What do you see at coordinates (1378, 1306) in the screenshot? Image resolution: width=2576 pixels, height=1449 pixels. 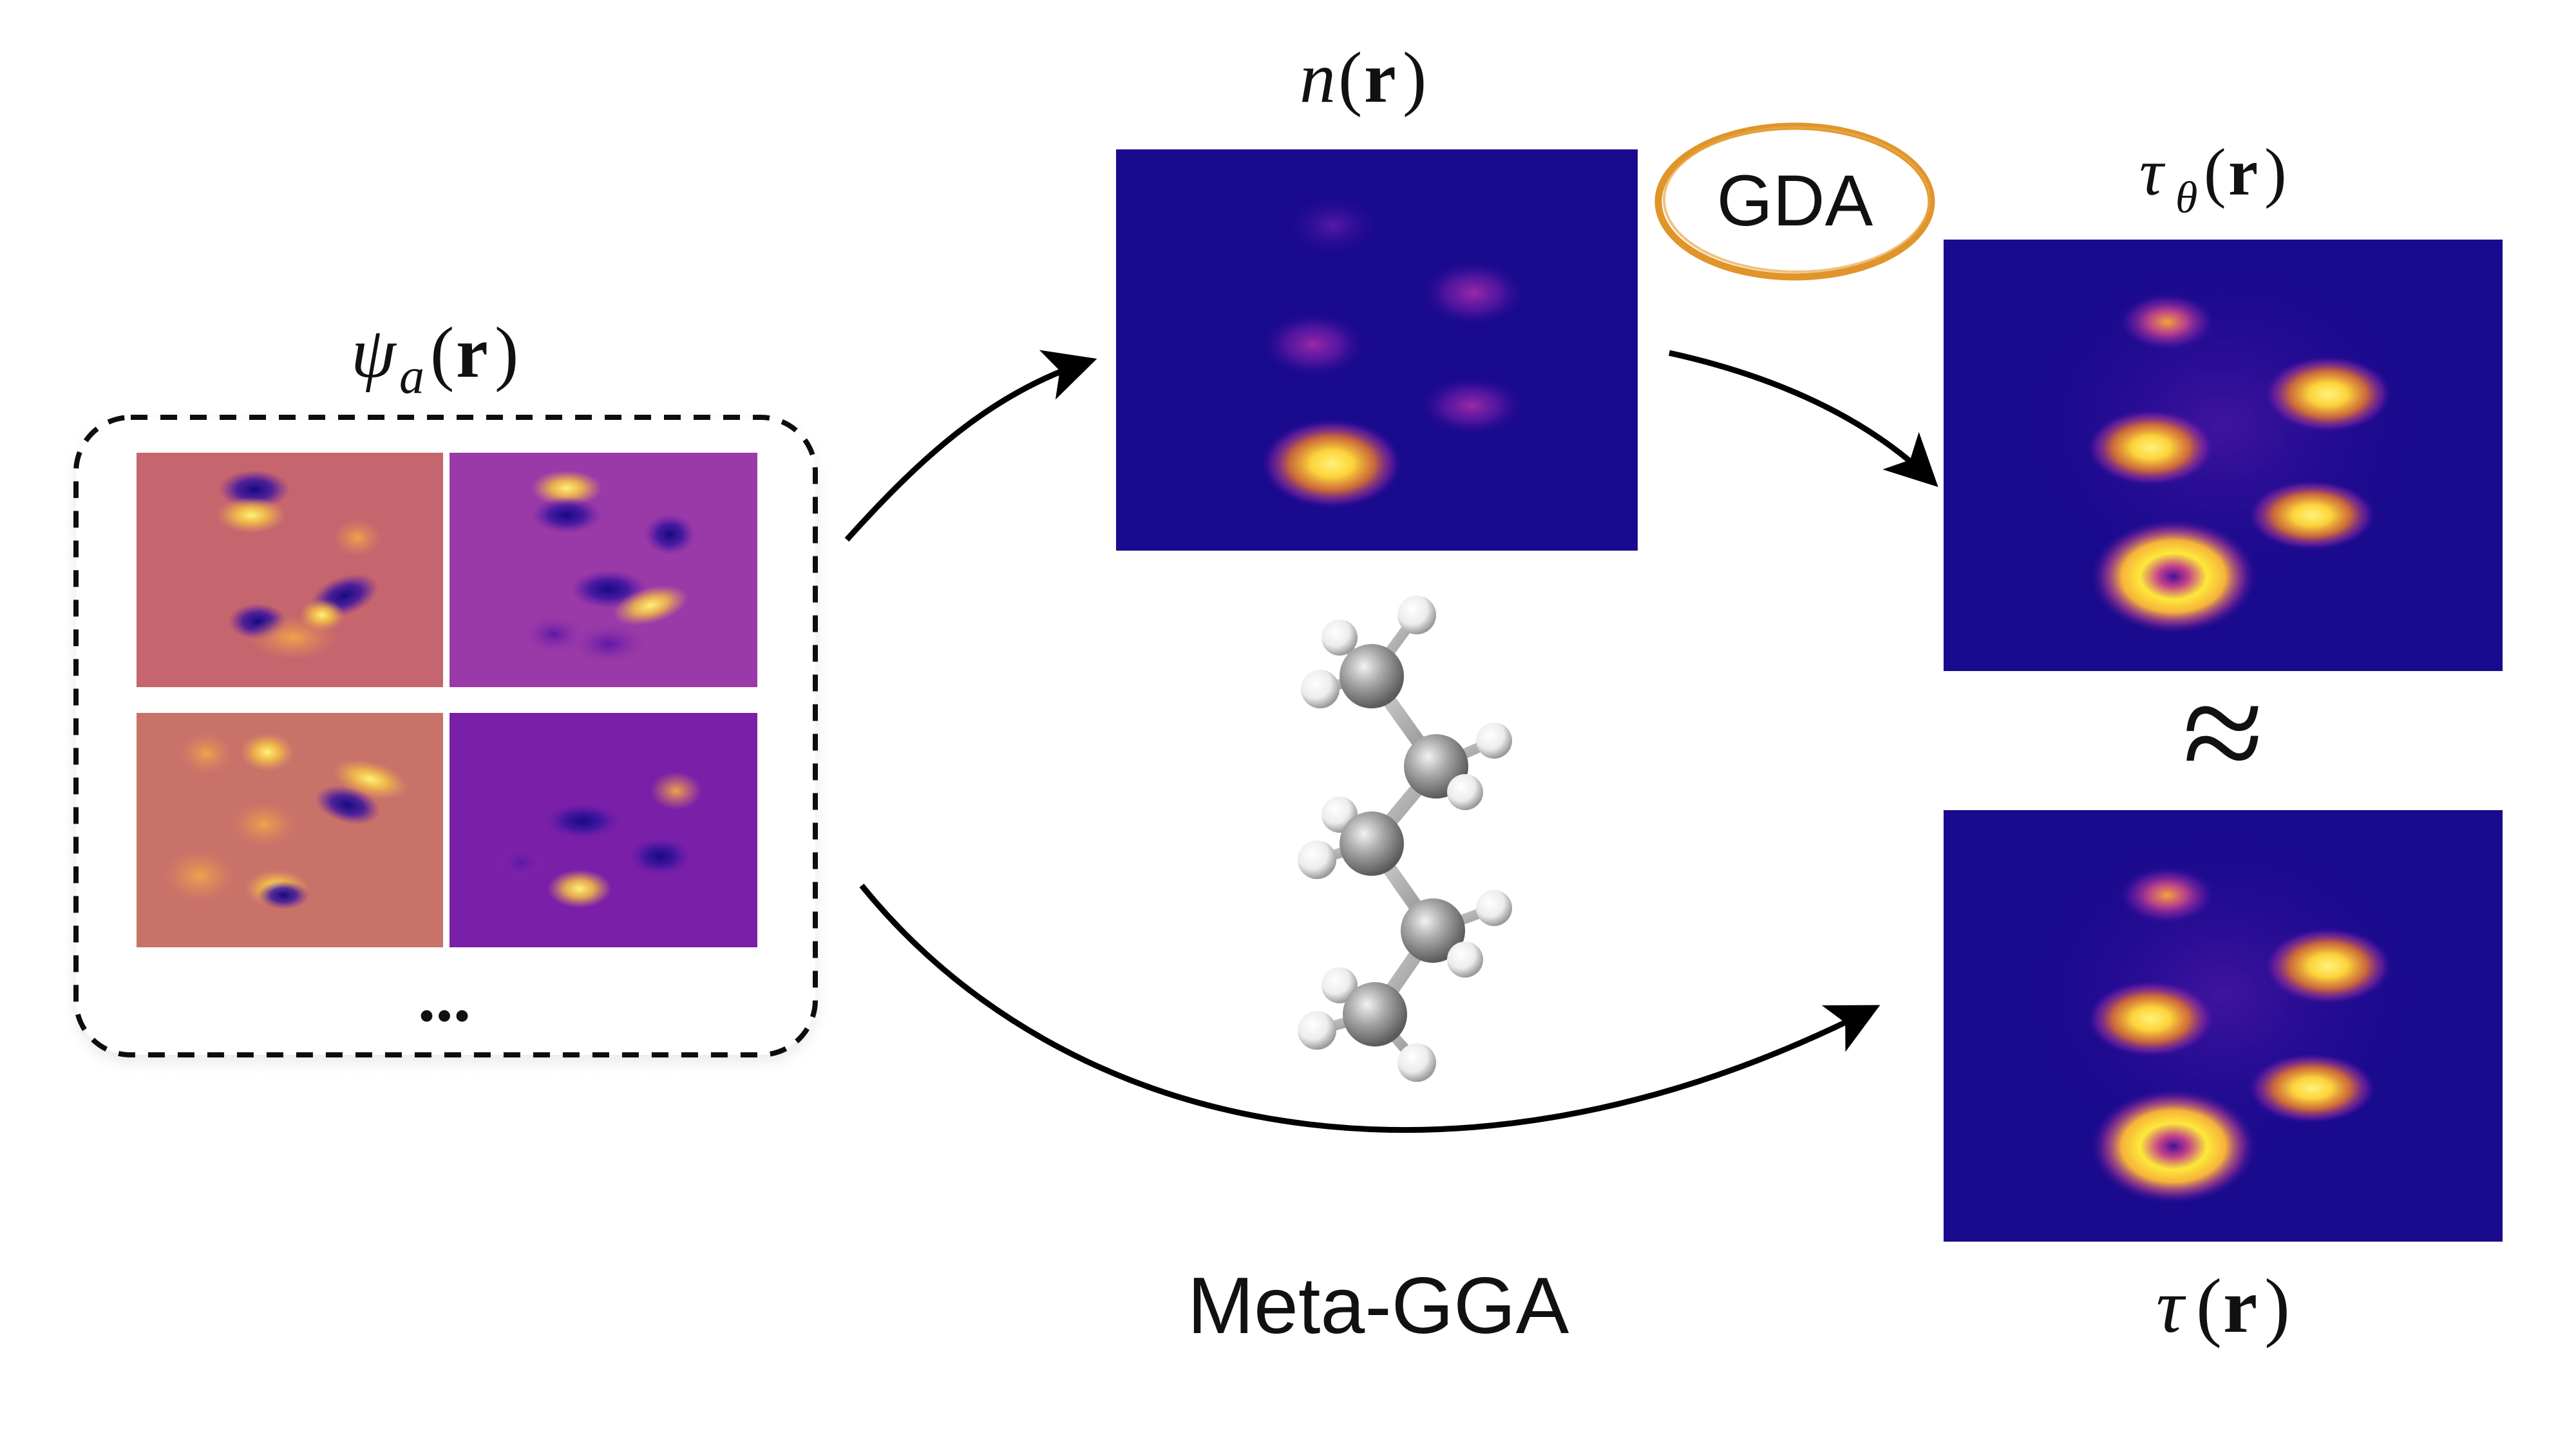 I see `meta-gga-label: Meta-GGA` at bounding box center [1378, 1306].